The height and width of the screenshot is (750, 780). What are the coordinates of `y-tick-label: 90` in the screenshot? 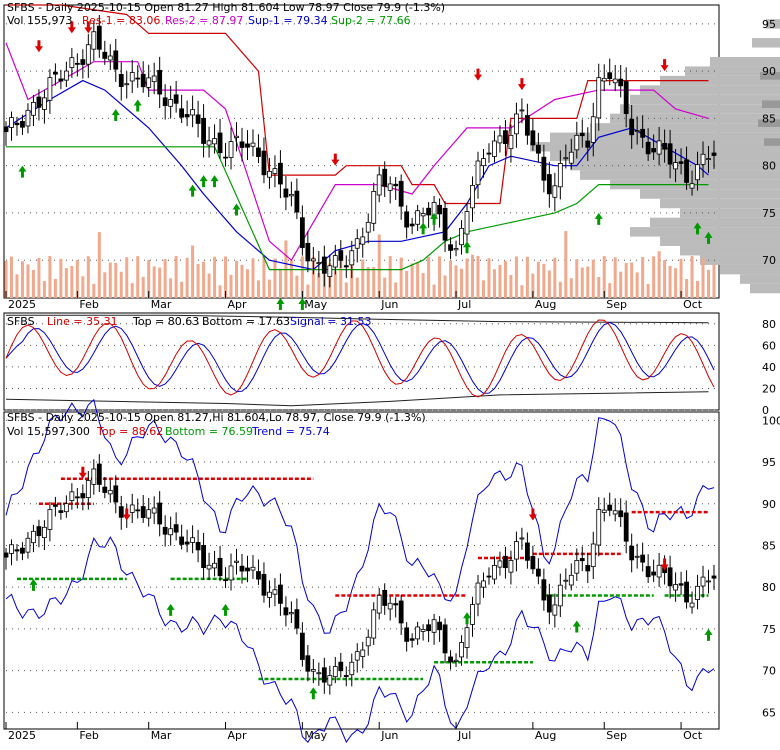 It's located at (769, 71).